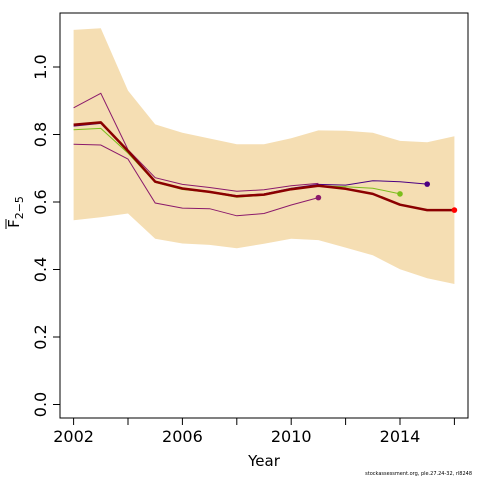 This screenshot has height=480, width=480. What do you see at coordinates (40, 269) in the screenshot?
I see `y-tick-label: 0.4` at bounding box center [40, 269].